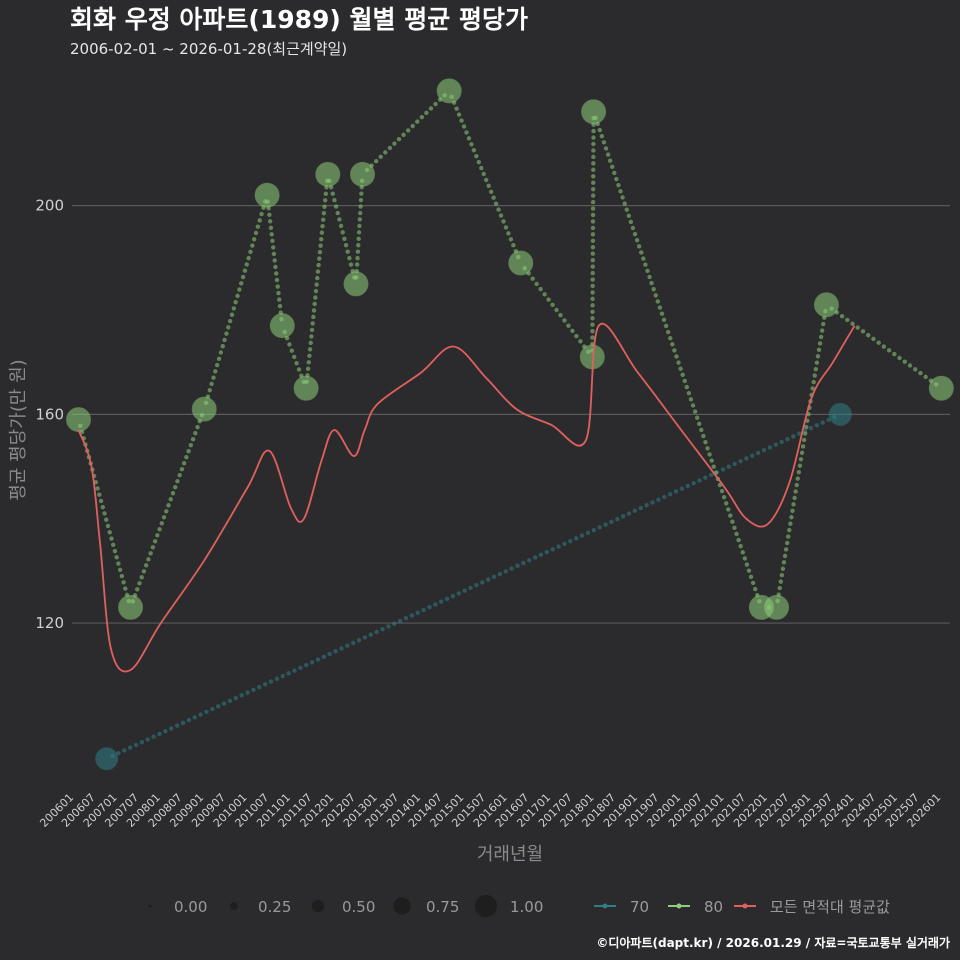  What do you see at coordinates (510, 854) in the screenshot?
I see `x-axis-title: 거래년월` at bounding box center [510, 854].